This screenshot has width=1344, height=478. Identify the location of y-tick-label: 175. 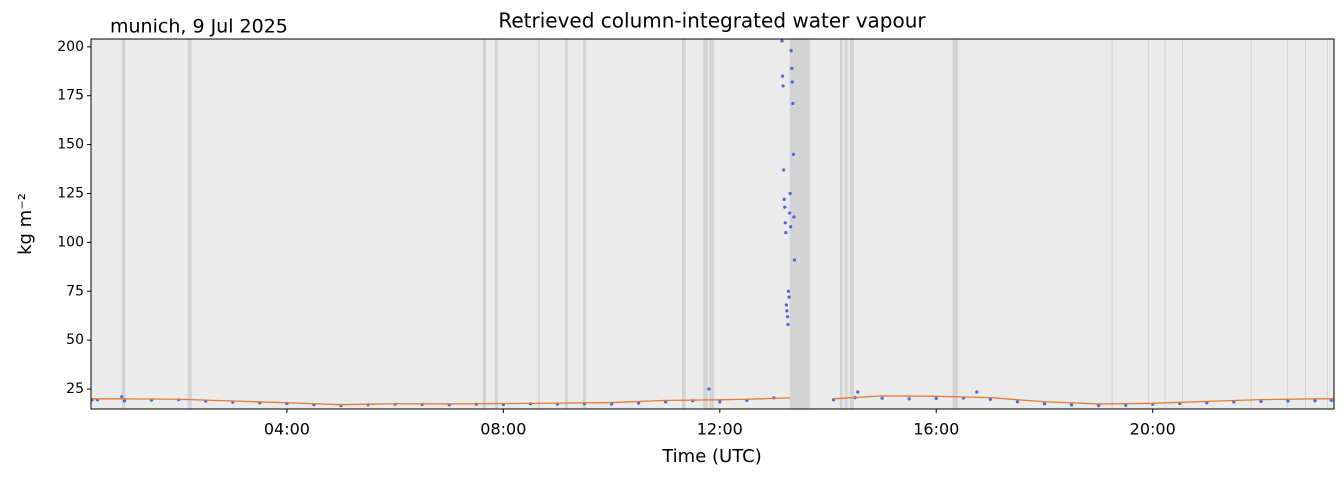
(70, 96).